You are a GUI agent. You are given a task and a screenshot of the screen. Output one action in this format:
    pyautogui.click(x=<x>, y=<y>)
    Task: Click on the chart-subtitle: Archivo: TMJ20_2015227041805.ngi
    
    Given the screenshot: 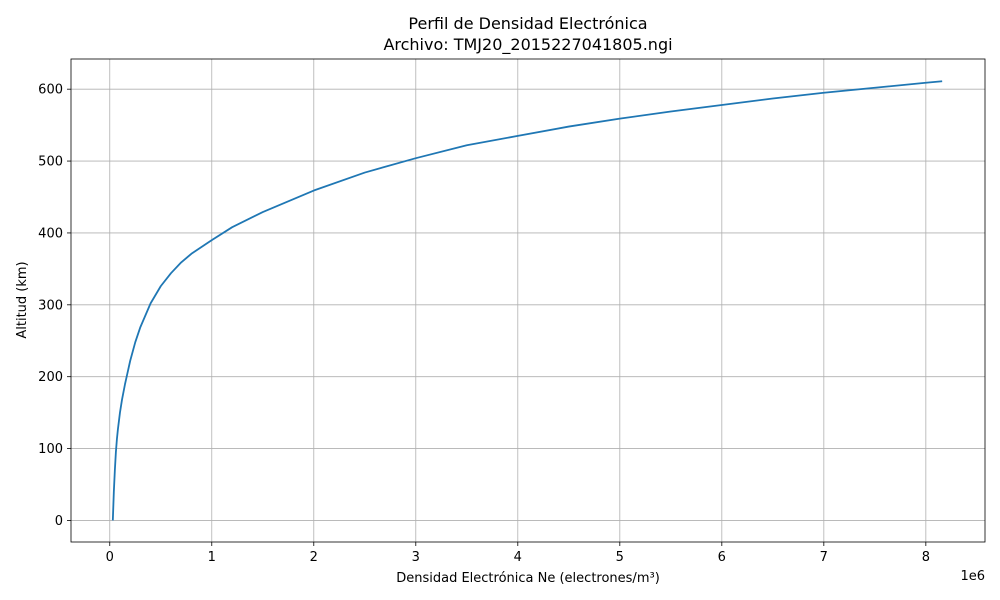 What is the action you would take?
    pyautogui.click(x=527, y=45)
    